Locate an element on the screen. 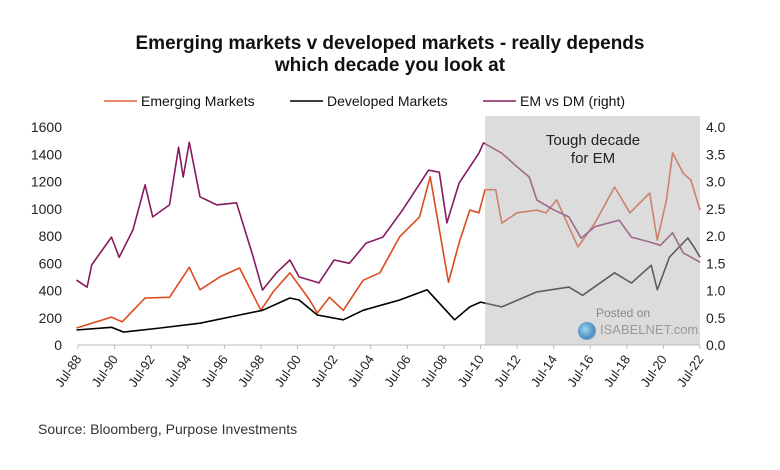  y-left-tick-label: 0 is located at coordinates (58, 345).